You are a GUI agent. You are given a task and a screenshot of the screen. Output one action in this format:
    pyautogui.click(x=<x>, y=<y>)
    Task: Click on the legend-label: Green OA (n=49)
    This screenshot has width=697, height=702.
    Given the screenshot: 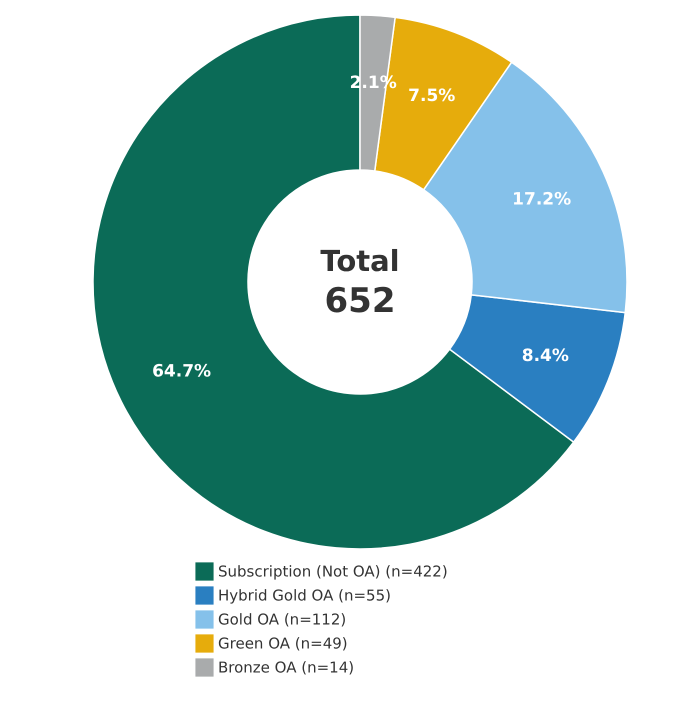 What is the action you would take?
    pyautogui.click(x=283, y=643)
    